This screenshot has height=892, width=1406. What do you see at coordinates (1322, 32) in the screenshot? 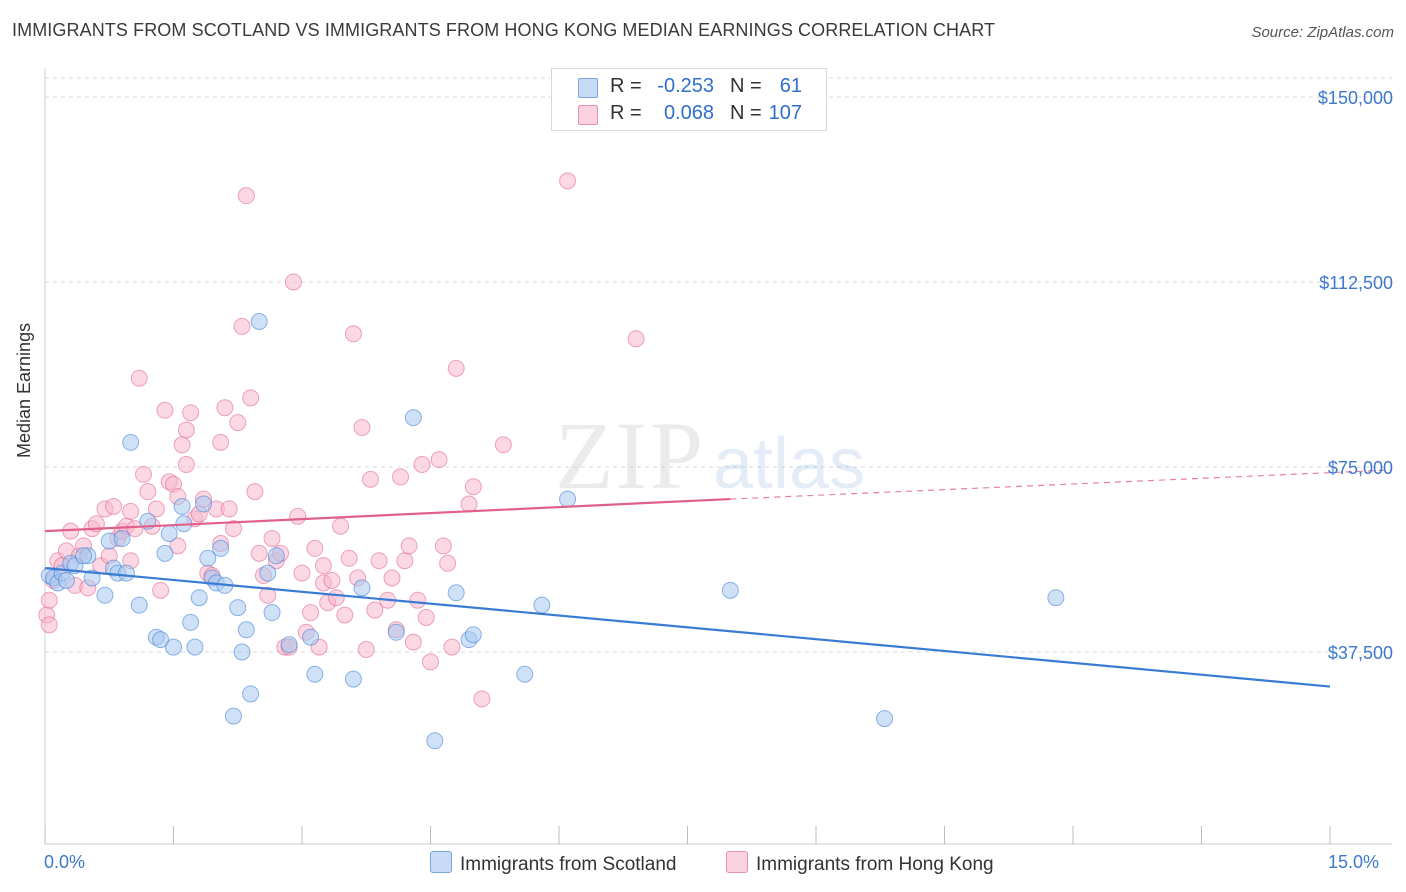
I see `source-label: Source: ZipAtlas.com` at bounding box center [1322, 32].